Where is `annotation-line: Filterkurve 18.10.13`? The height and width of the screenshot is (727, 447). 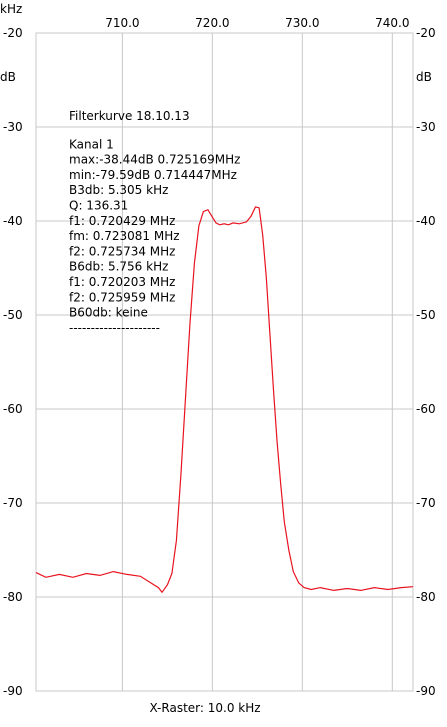 annotation-line: Filterkurve 18.10.13 is located at coordinates (129, 116).